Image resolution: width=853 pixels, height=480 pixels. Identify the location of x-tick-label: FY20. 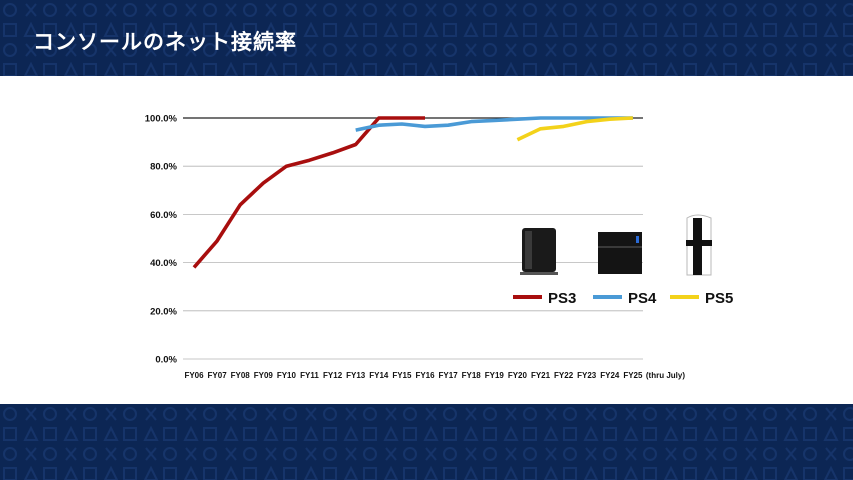
(518, 375).